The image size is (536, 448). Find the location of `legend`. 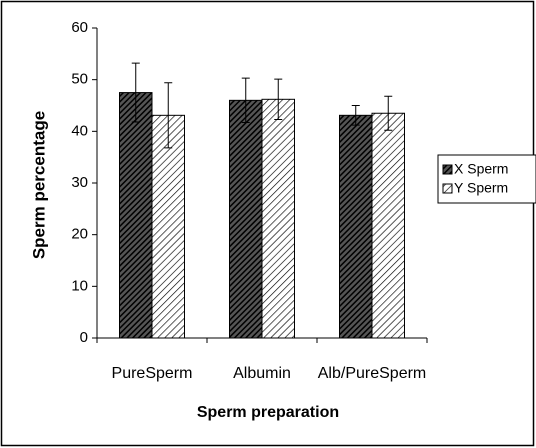

legend is located at coordinates (486, 179).